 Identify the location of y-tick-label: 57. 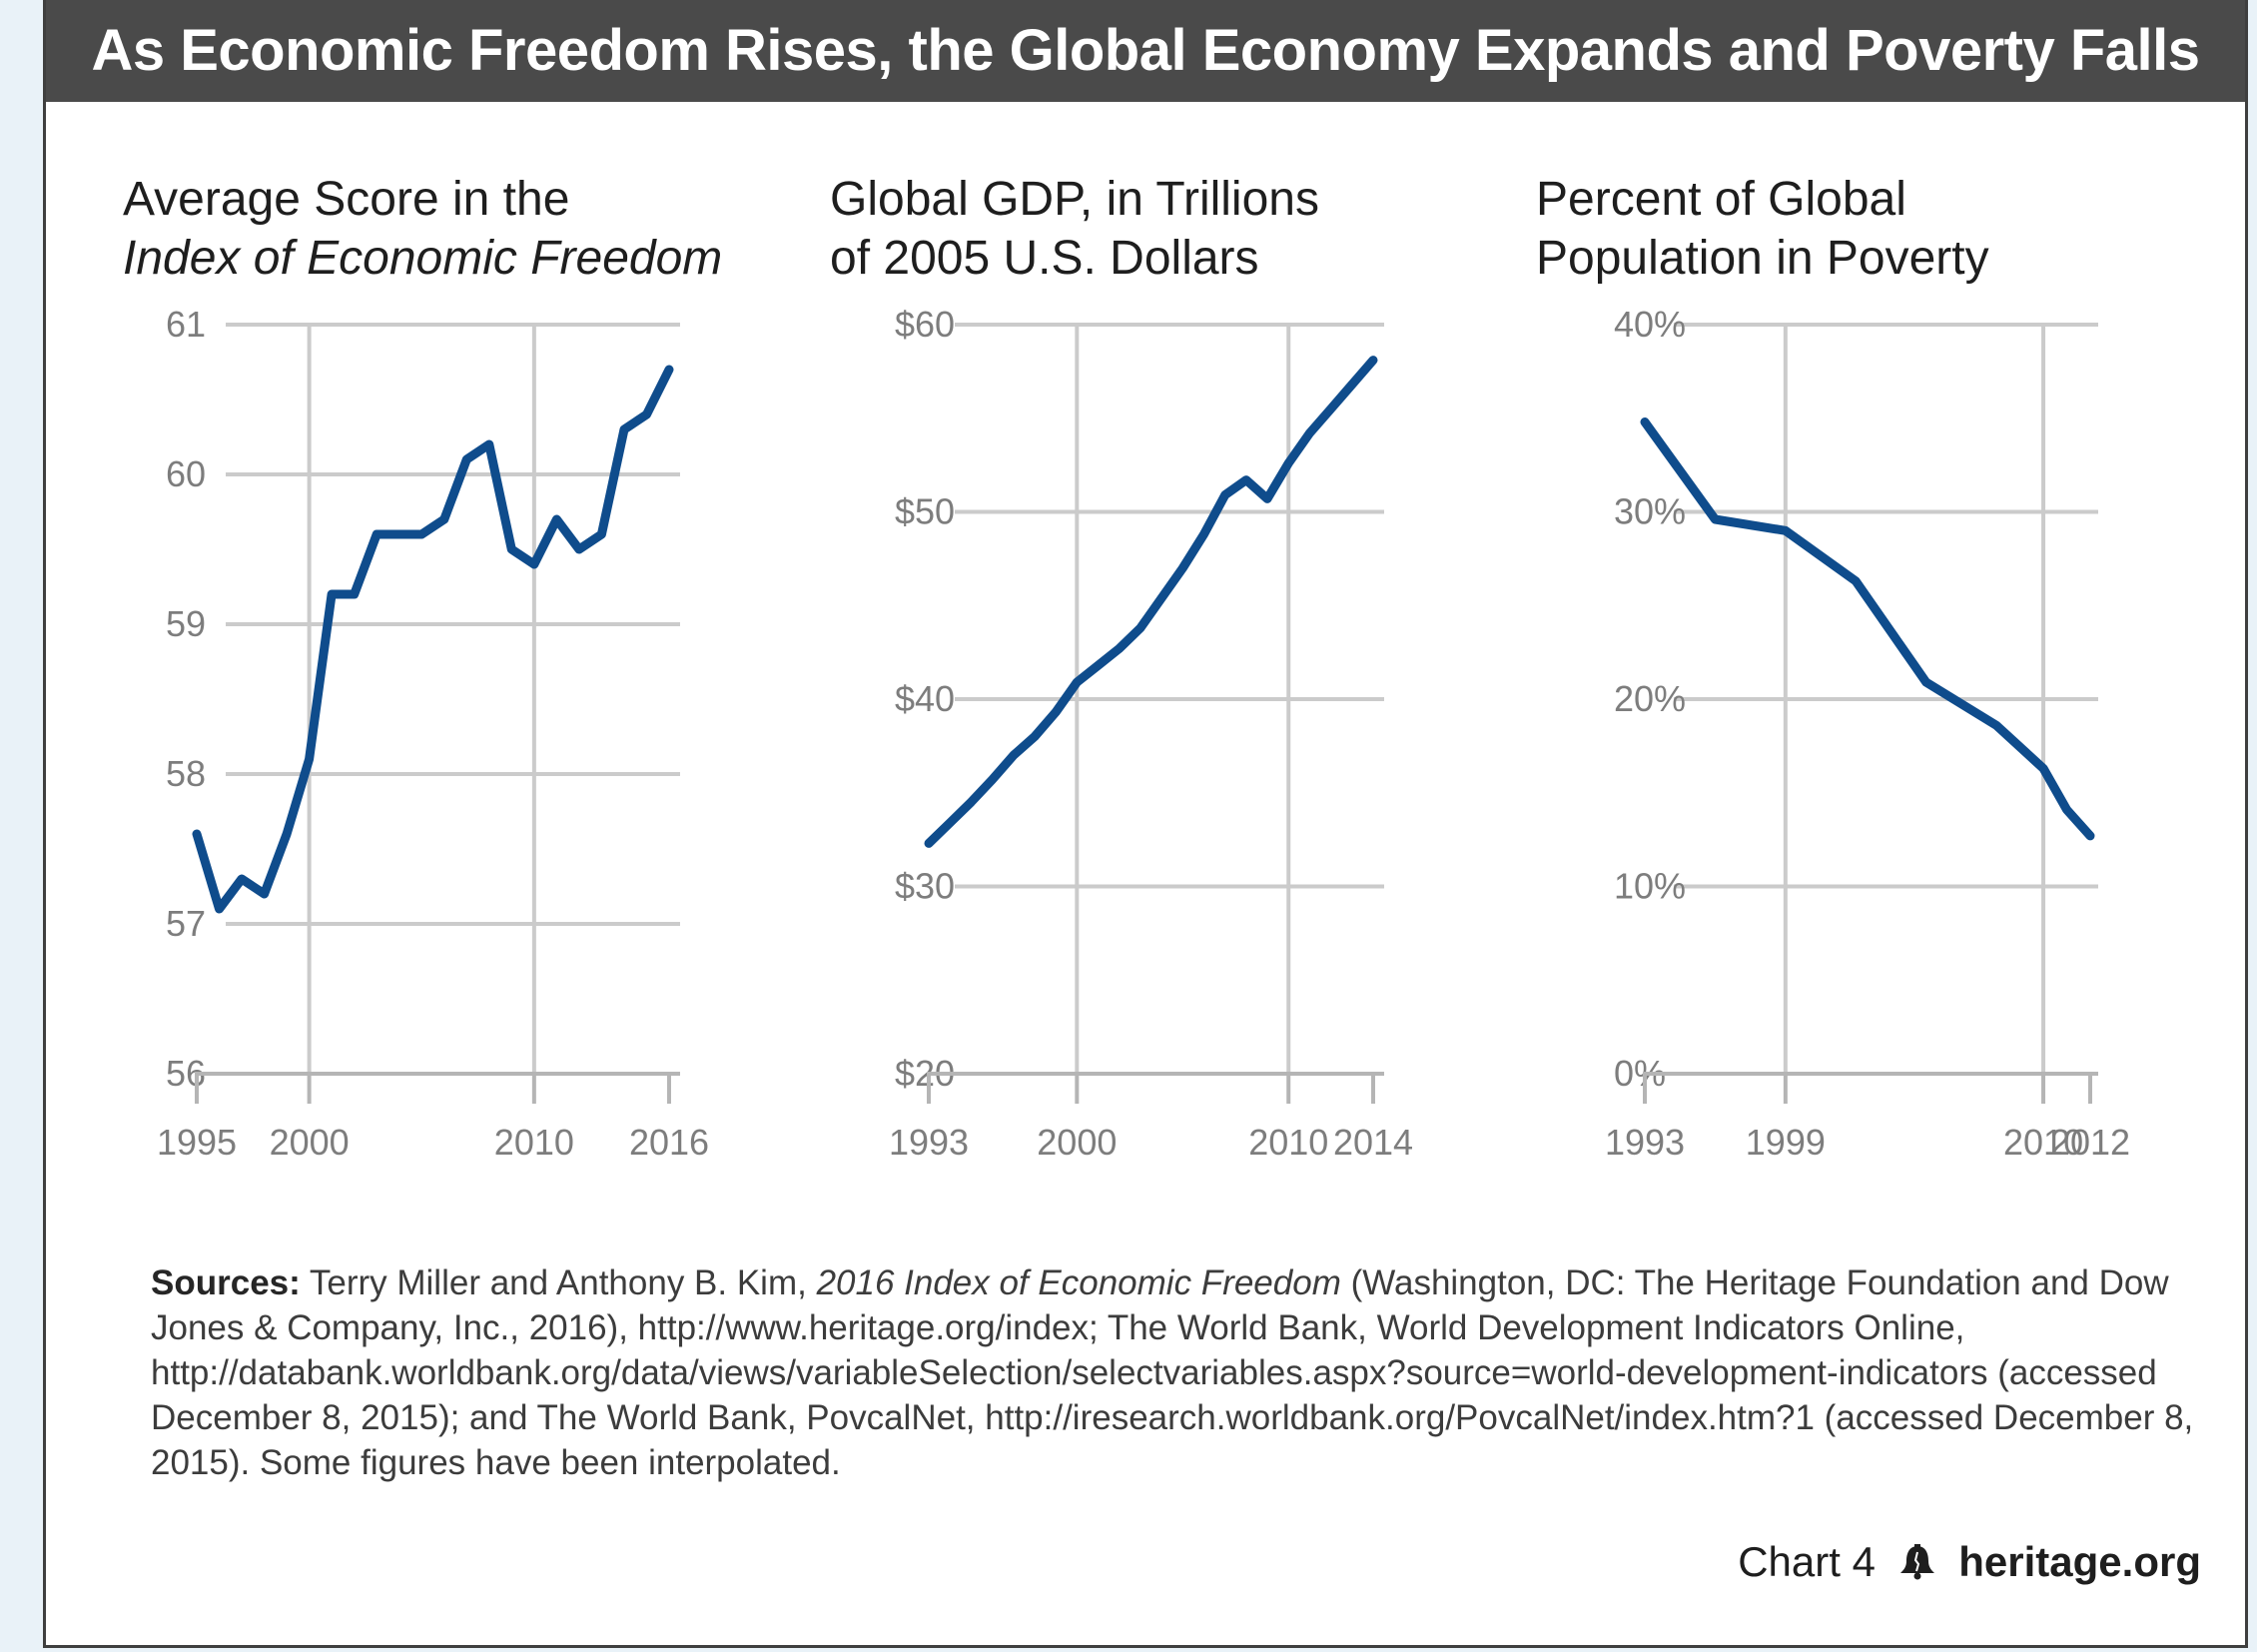
(186, 923).